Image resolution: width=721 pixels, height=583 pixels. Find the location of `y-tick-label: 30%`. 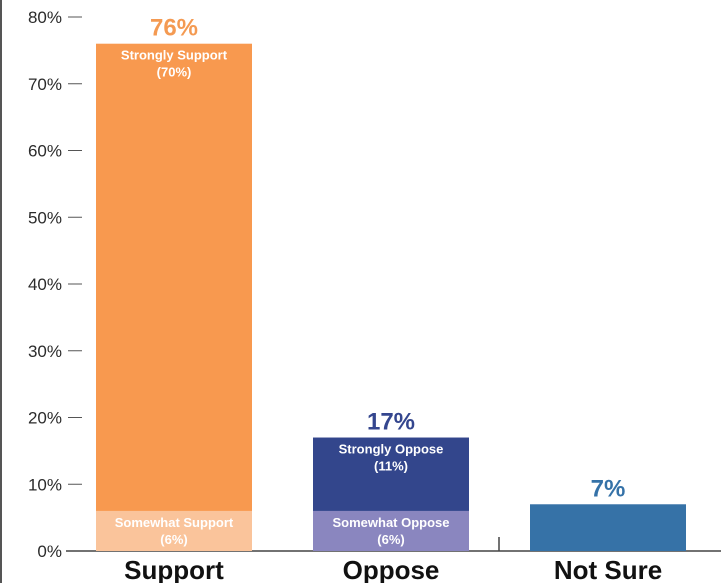

y-tick-label: 30% is located at coordinates (45, 351).